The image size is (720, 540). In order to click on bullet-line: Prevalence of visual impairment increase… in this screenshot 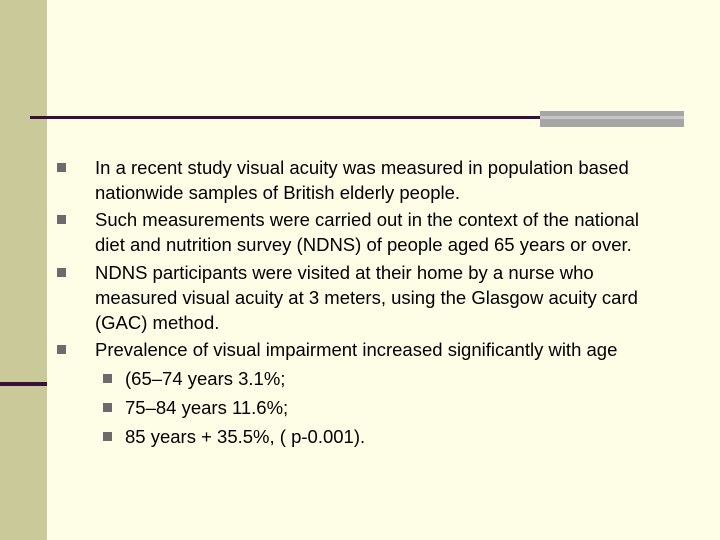, I will do `click(356, 349)`.